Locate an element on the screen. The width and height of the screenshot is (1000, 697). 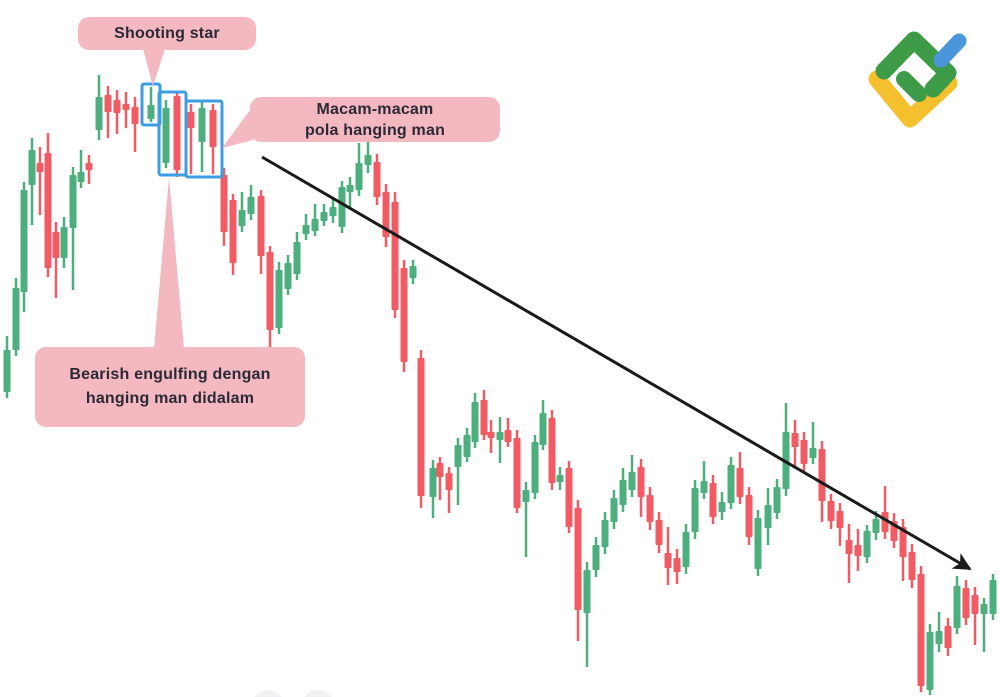
callout-pointers-layer is located at coordinates (198, 199).